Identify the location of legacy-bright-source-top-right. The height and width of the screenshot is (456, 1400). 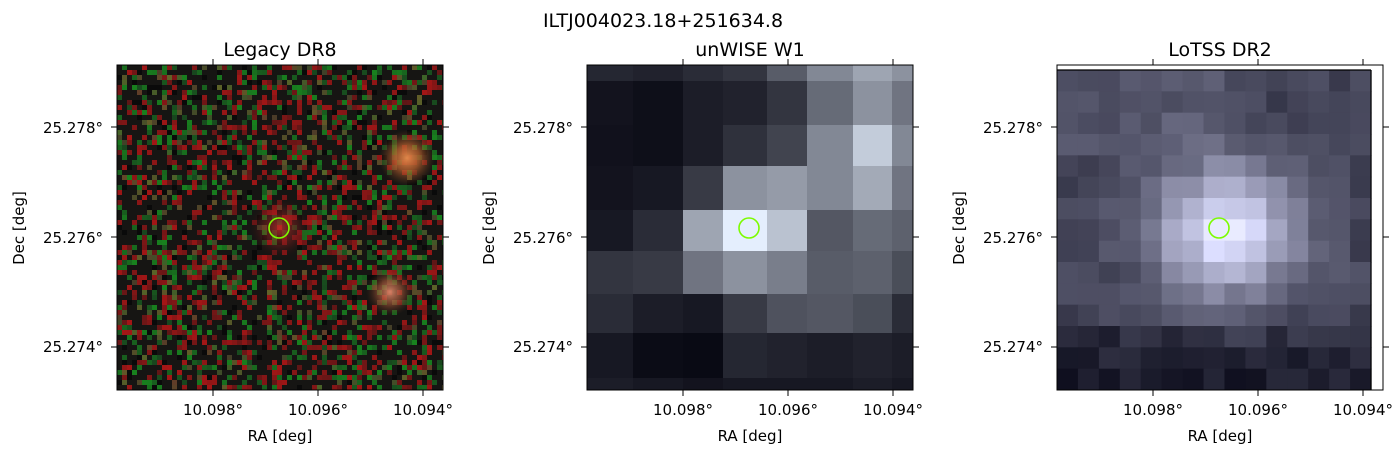
(407, 158).